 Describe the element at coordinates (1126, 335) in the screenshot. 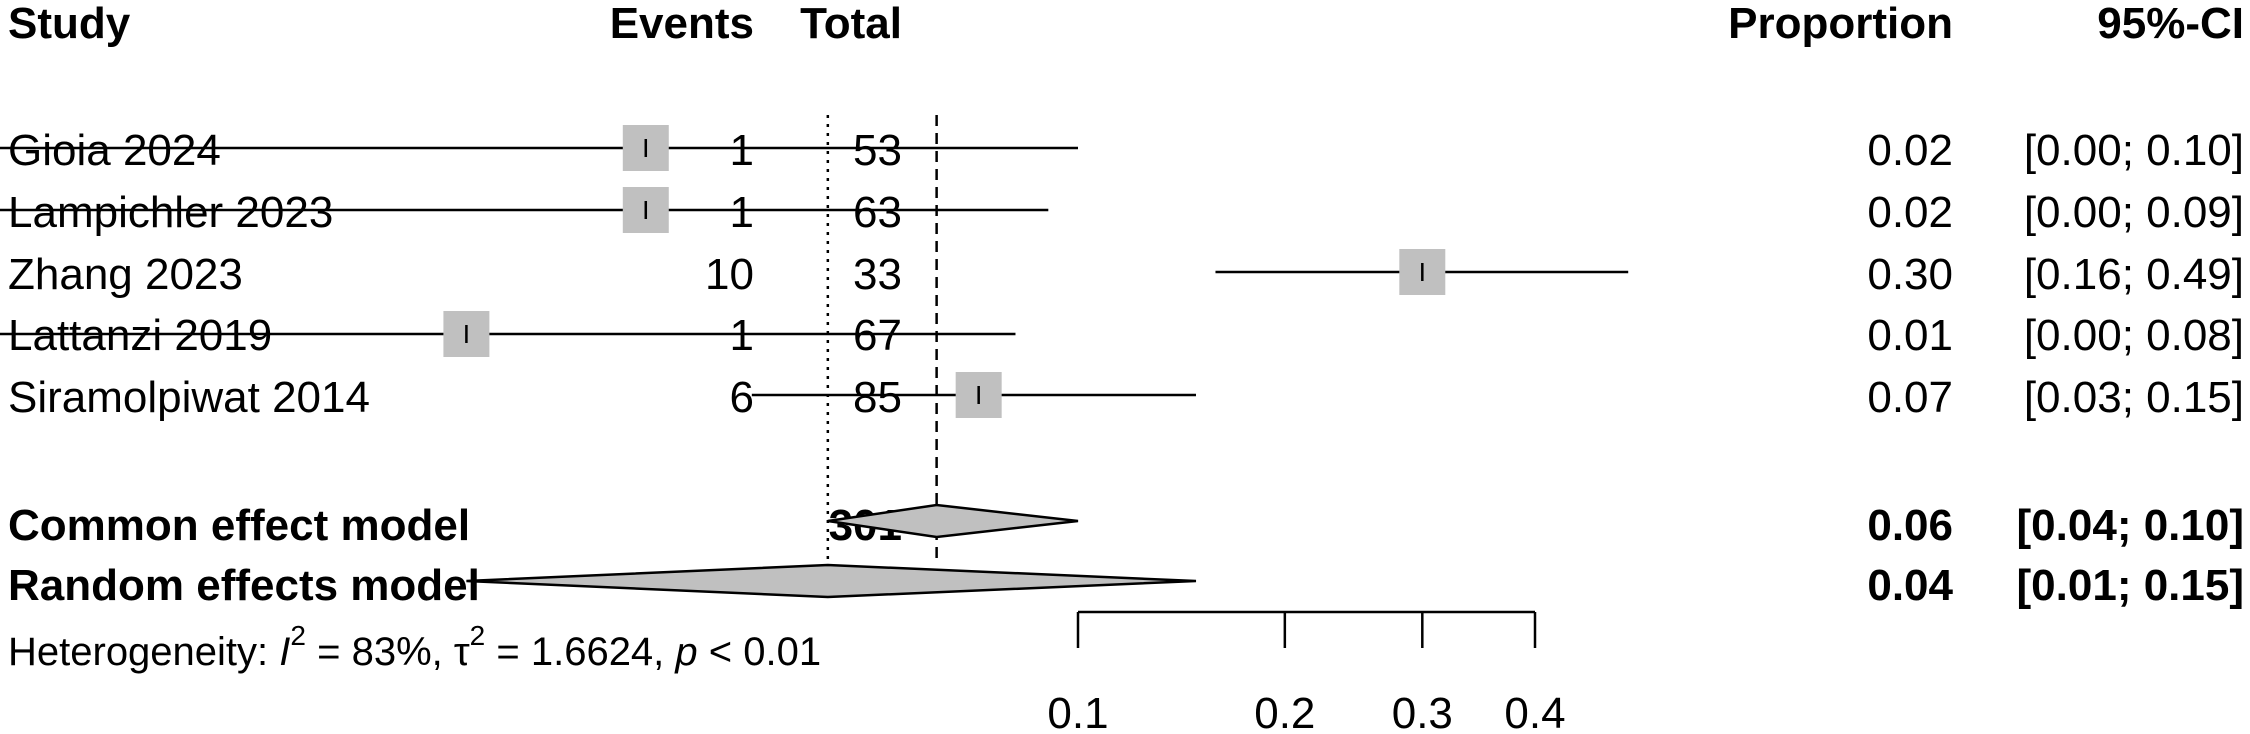

I see `study-row: Lattanzi 2019 1 67 0.01 [0.00; 0.08]` at that location.